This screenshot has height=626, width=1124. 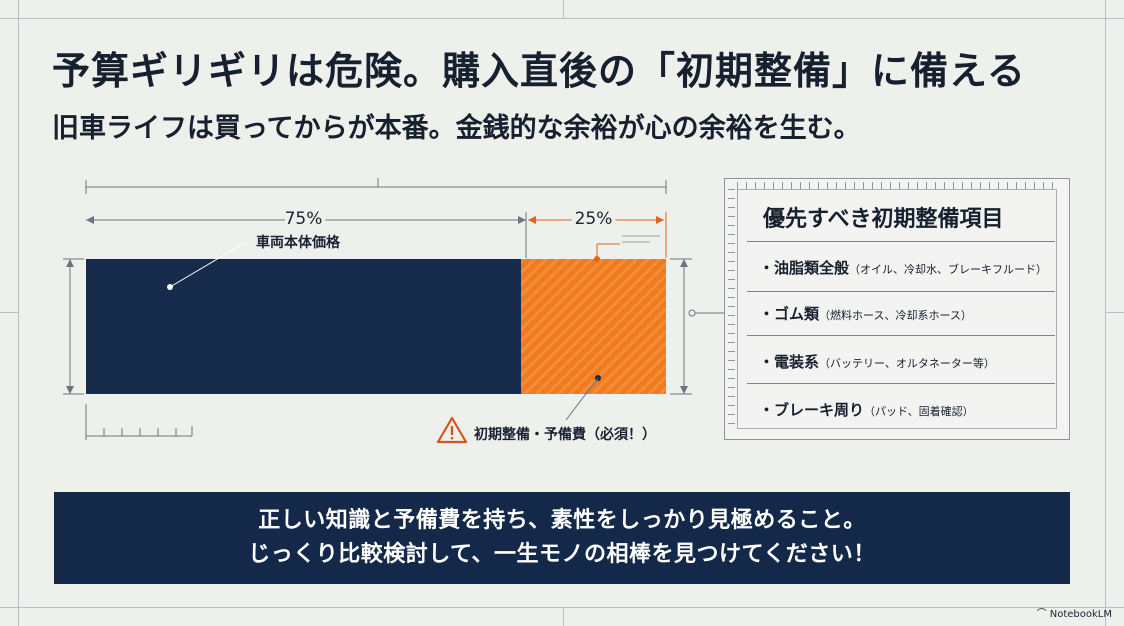 I want to click on checklist-item-electrical: ・電装系（バッテリー、オルタネーター等）, so click(x=877, y=361).